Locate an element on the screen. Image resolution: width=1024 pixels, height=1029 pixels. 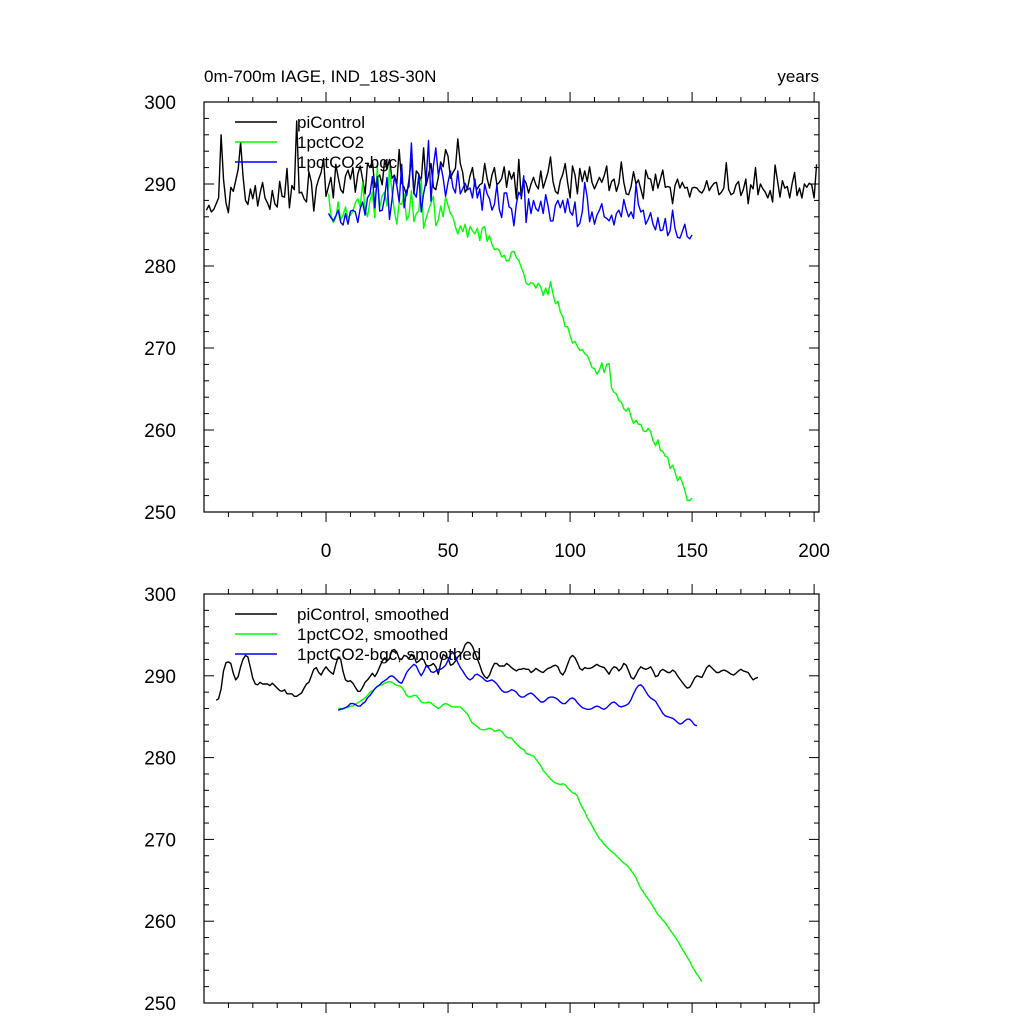
series-line-1pctco2-bgc-smoothed is located at coordinates (517, 689).